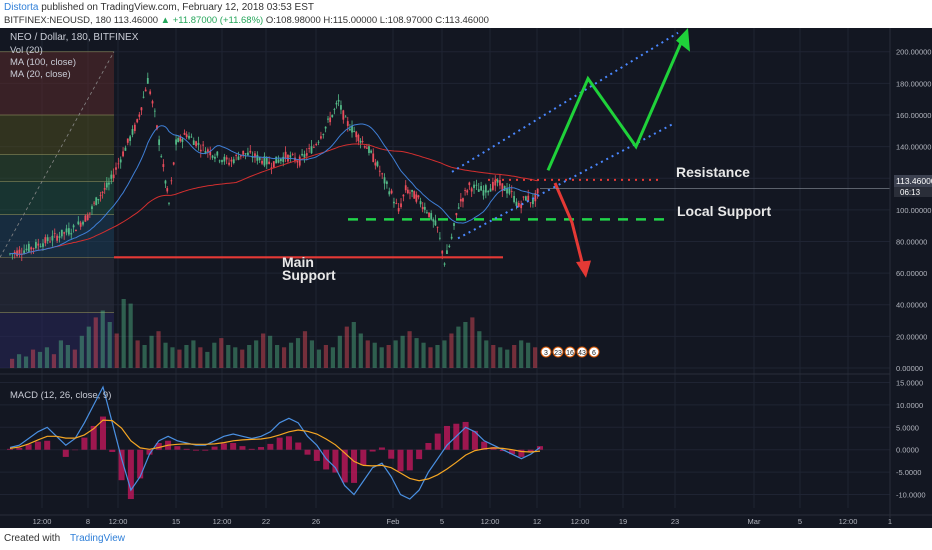  I want to click on trade-marks: 3 23 16 43 6, so click(570, 352).